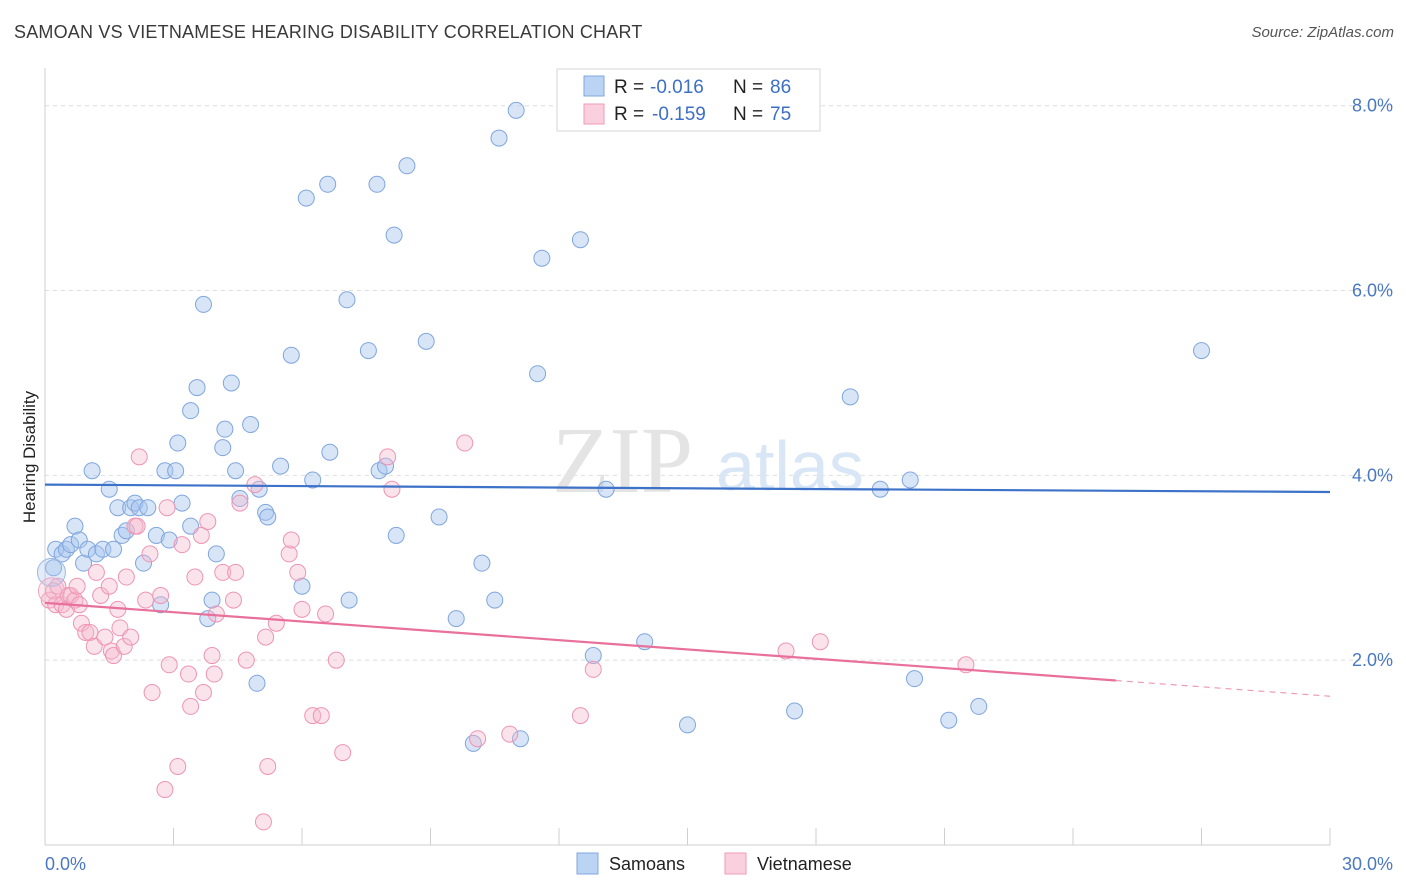 Image resolution: width=1406 pixels, height=892 pixels. Describe the element at coordinates (714, 863) in the screenshot. I see `bottom-legend: Samoans Vietnamese` at that location.